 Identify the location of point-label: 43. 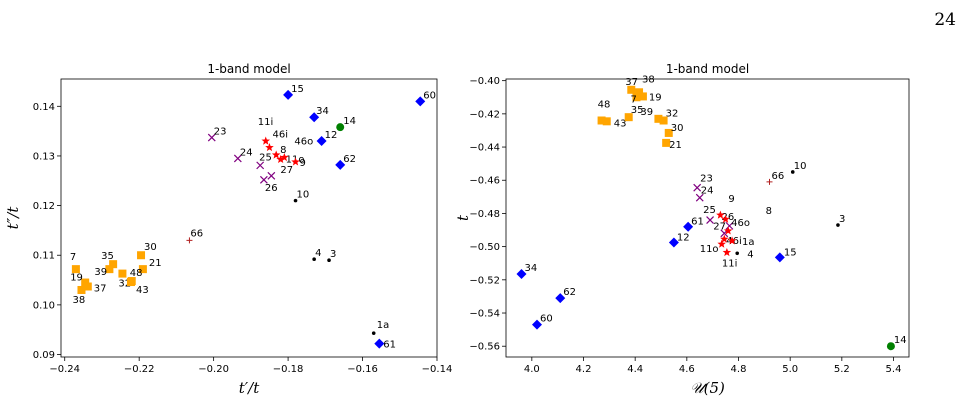
(620, 123).